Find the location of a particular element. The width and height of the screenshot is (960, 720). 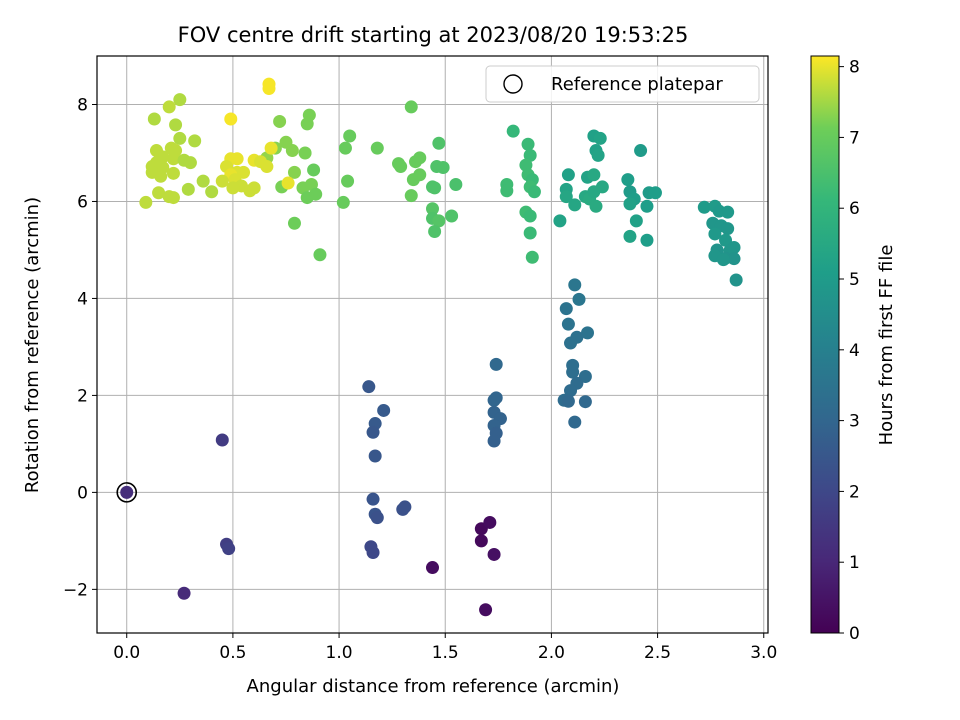

colorbar-tick-label: 8 is located at coordinates (854, 68).